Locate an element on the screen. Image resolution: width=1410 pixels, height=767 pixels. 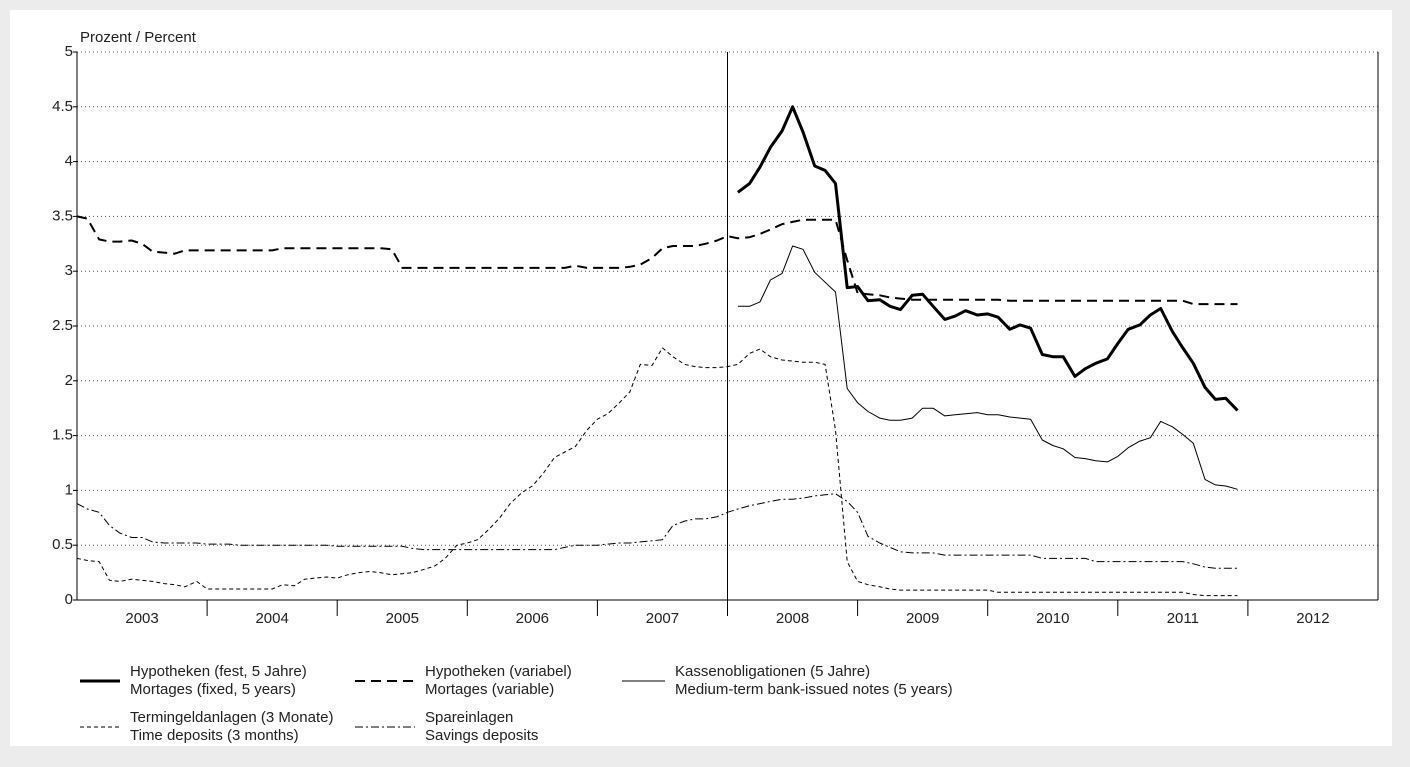
legend-label: Kassenobligationen (5 Jahre) is located at coordinates (772, 671).